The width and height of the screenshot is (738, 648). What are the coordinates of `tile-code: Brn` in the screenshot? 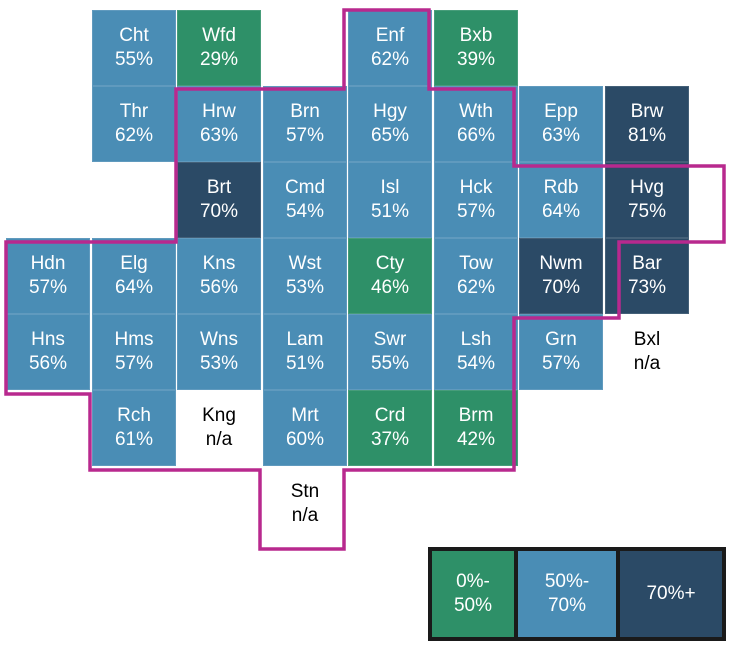 It's located at (305, 111).